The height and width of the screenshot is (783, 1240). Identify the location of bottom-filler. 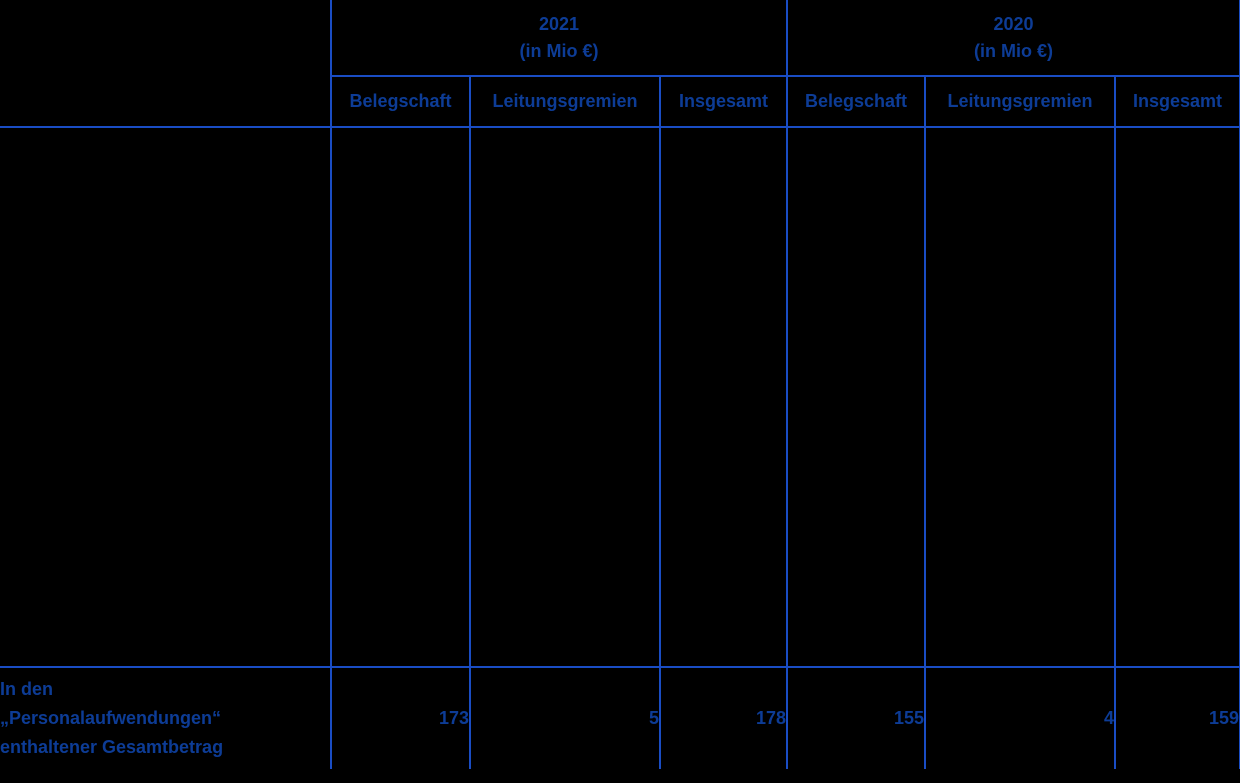
(620, 775).